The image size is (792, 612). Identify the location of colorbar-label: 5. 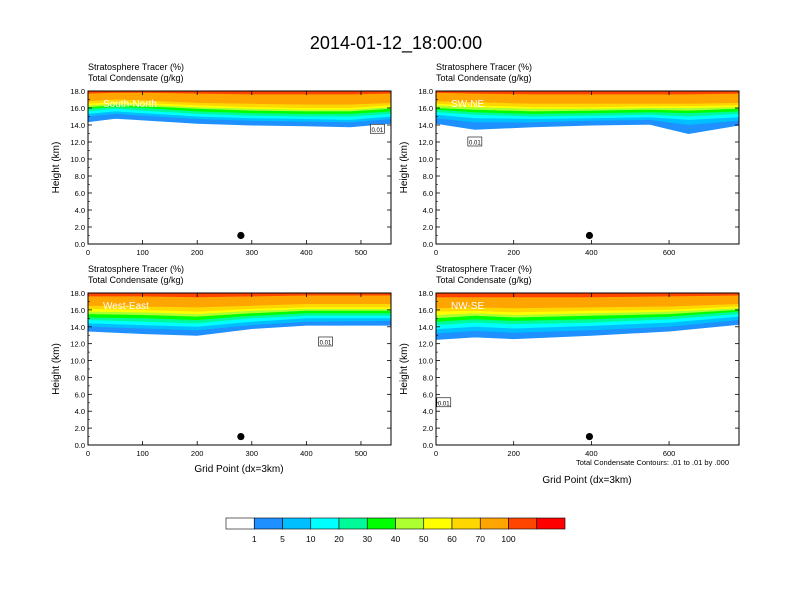
(282, 539).